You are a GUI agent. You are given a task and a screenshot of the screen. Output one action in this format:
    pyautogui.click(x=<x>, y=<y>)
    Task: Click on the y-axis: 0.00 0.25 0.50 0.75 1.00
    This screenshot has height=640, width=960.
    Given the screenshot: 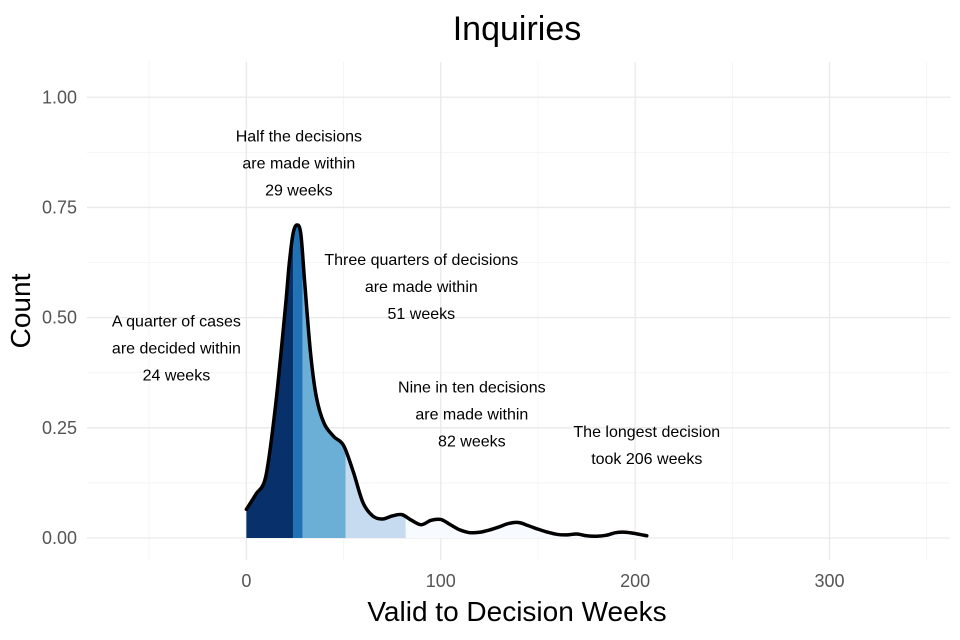 What is the action you would take?
    pyautogui.click(x=59, y=317)
    